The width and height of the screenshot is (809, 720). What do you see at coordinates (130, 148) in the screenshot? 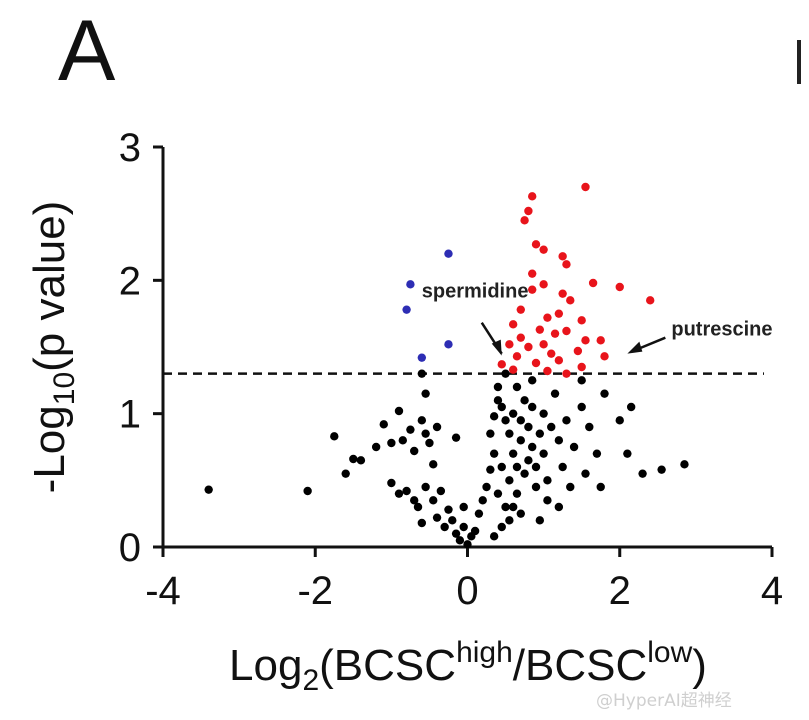
I see `y-tick-label: 3` at bounding box center [130, 148].